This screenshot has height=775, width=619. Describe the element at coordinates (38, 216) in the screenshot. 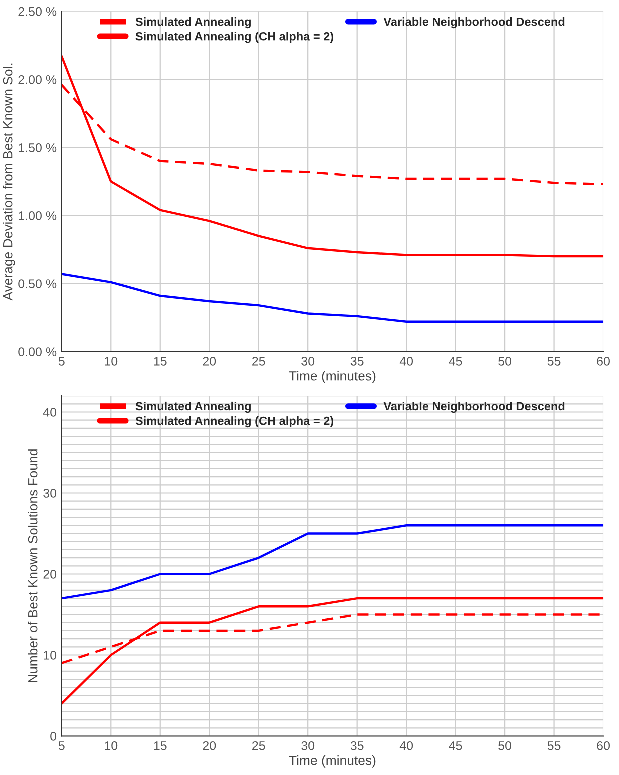

I see `y-tick-label: 1.00 %` at that location.